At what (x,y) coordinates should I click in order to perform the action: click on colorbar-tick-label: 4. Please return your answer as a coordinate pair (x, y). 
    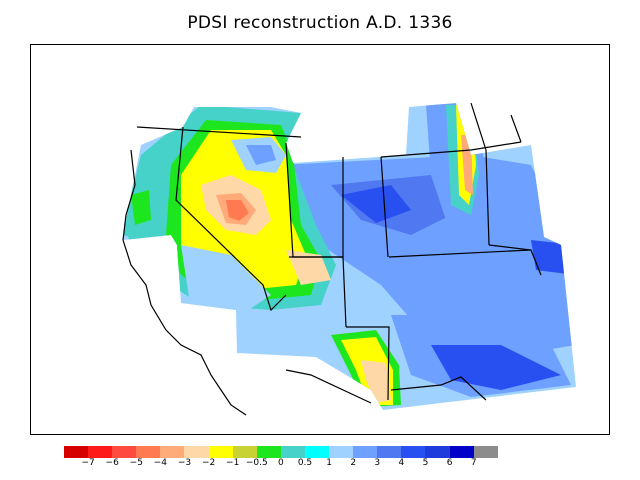
    Looking at the image, I should click on (401, 463).